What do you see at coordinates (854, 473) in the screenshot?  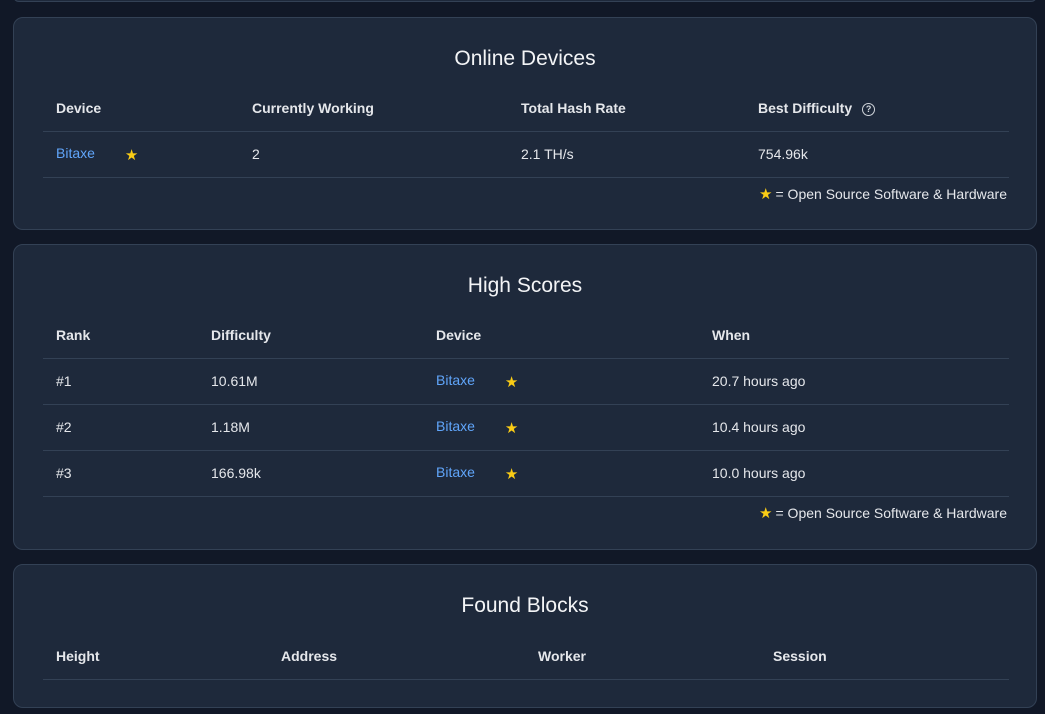 I see `when-cell: 10.0 hours ago` at bounding box center [854, 473].